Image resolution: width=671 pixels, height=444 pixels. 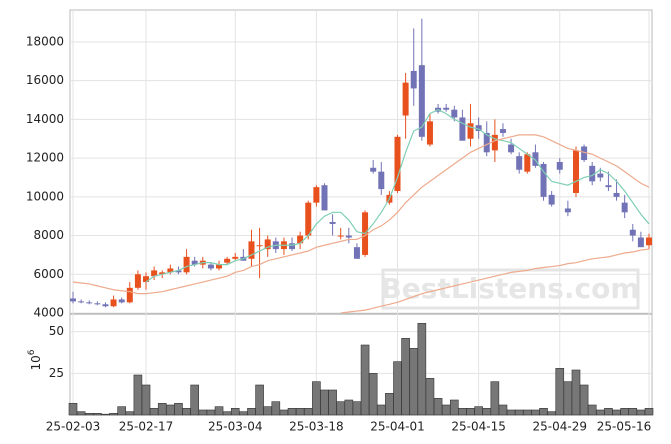 What do you see at coordinates (235, 427) in the screenshot?
I see `x-tick-label: 25-03-04` at bounding box center [235, 427].